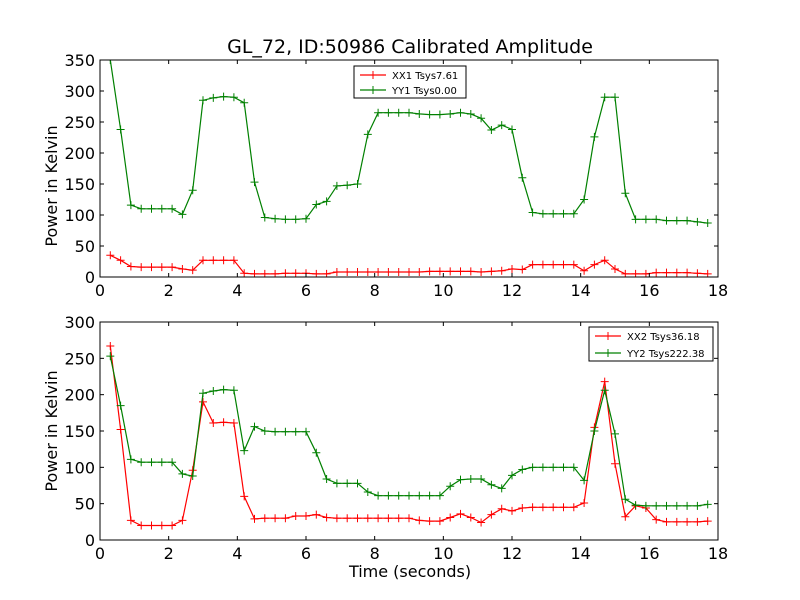  Describe the element at coordinates (410, 82) in the screenshot. I see `legend-0: XX1 Tsys7.61 YY1 Tsys0.00` at that location.